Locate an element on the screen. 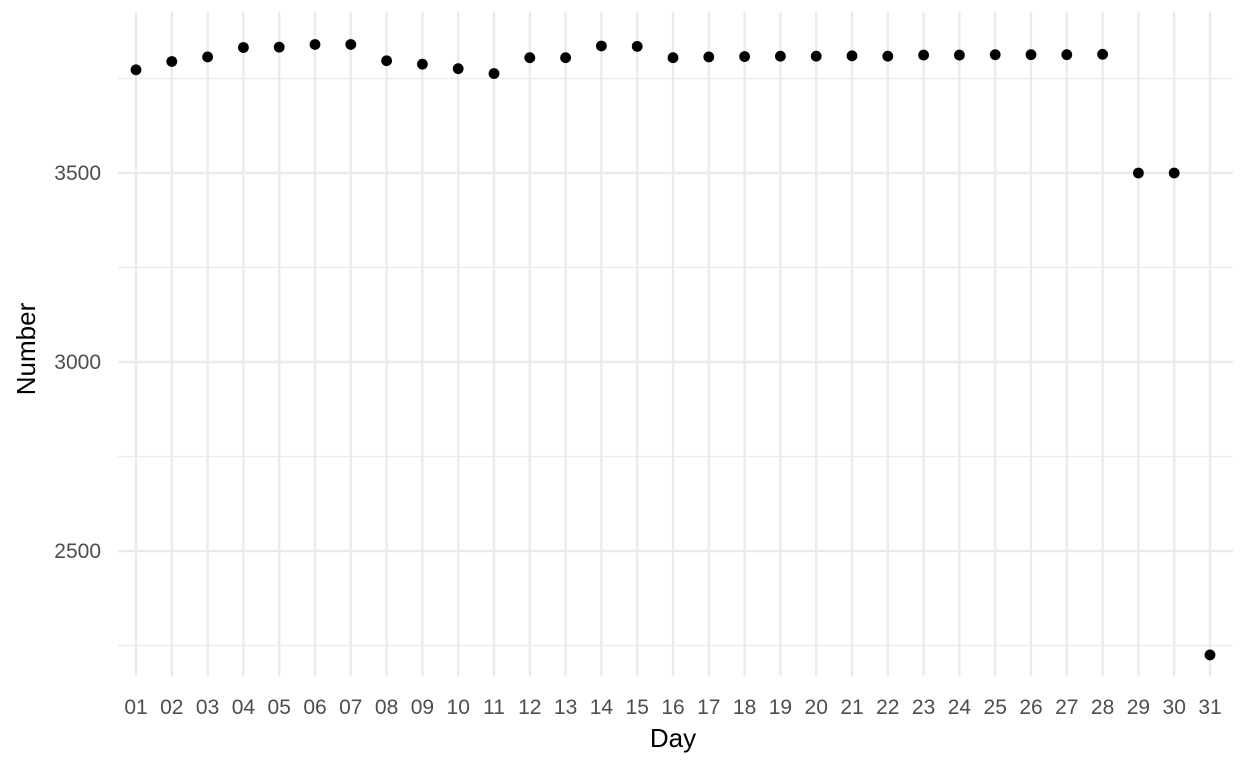  x-tick-label: 12 is located at coordinates (529, 707).